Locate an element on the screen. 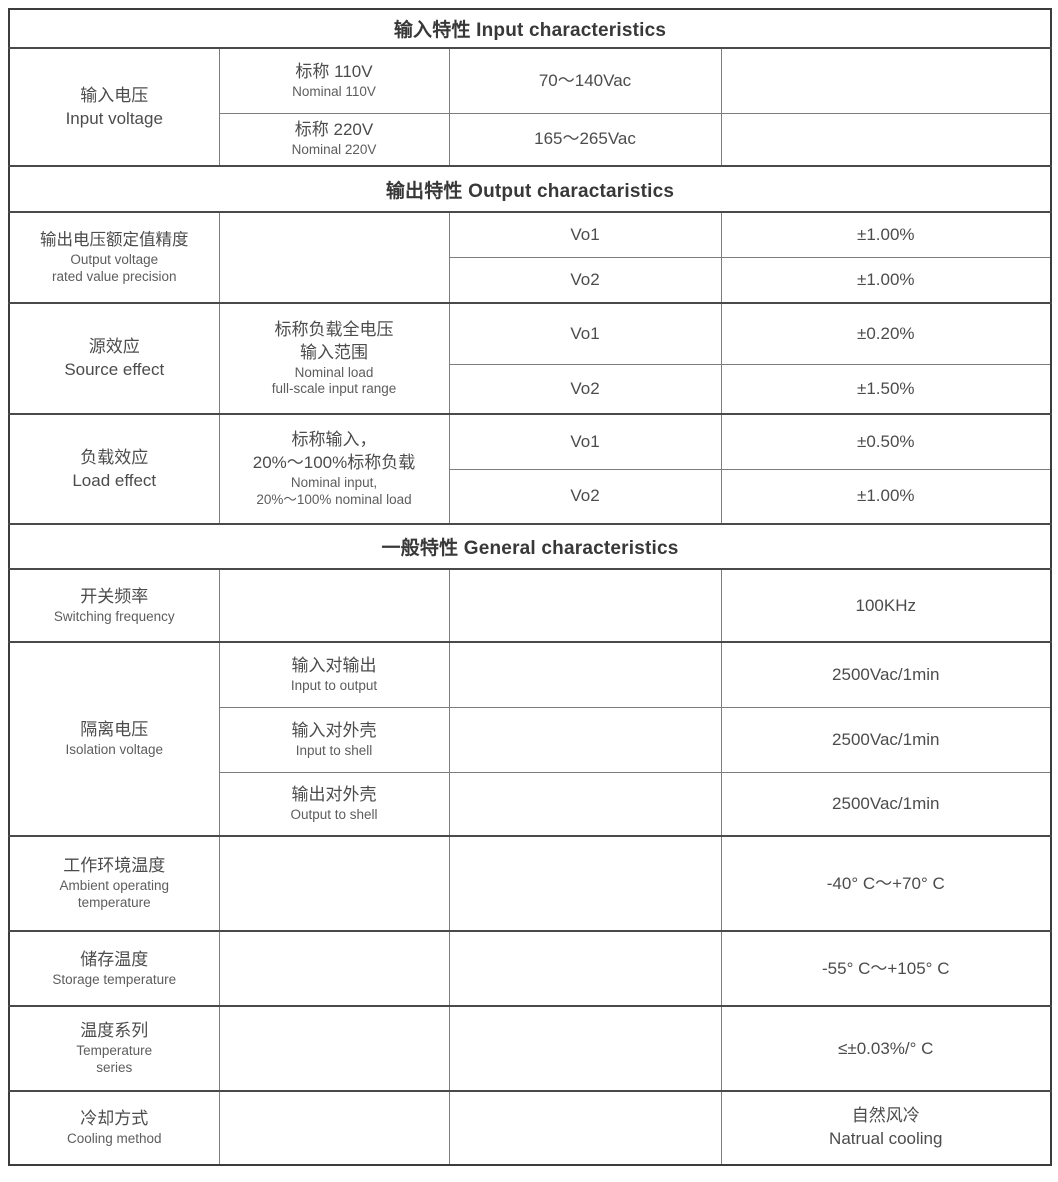 This screenshot has width=1058, height=1182. row-label-temperature-series: 温度系列 Temperature series is located at coordinates (114, 1048).